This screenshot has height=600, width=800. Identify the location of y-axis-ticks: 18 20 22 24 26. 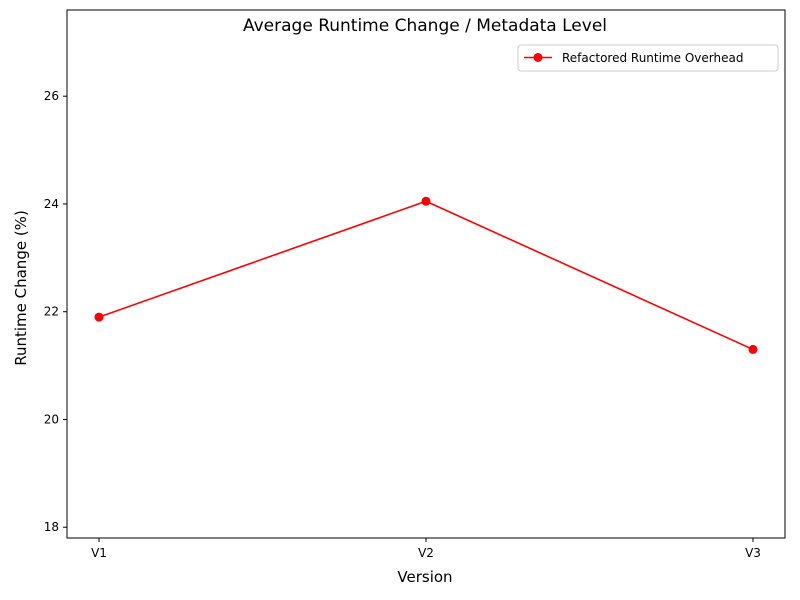
(55, 311).